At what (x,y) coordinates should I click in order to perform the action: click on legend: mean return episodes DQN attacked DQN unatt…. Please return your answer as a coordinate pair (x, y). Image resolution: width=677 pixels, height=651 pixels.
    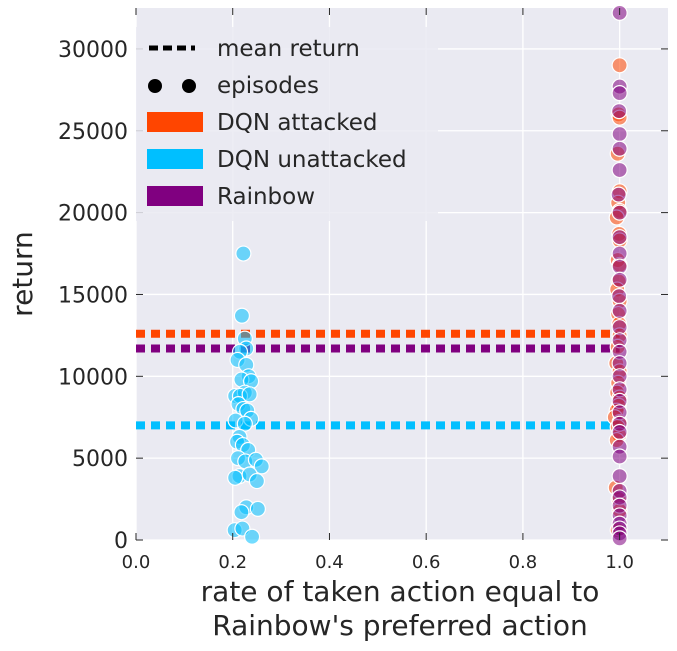
    Looking at the image, I should click on (287, 124).